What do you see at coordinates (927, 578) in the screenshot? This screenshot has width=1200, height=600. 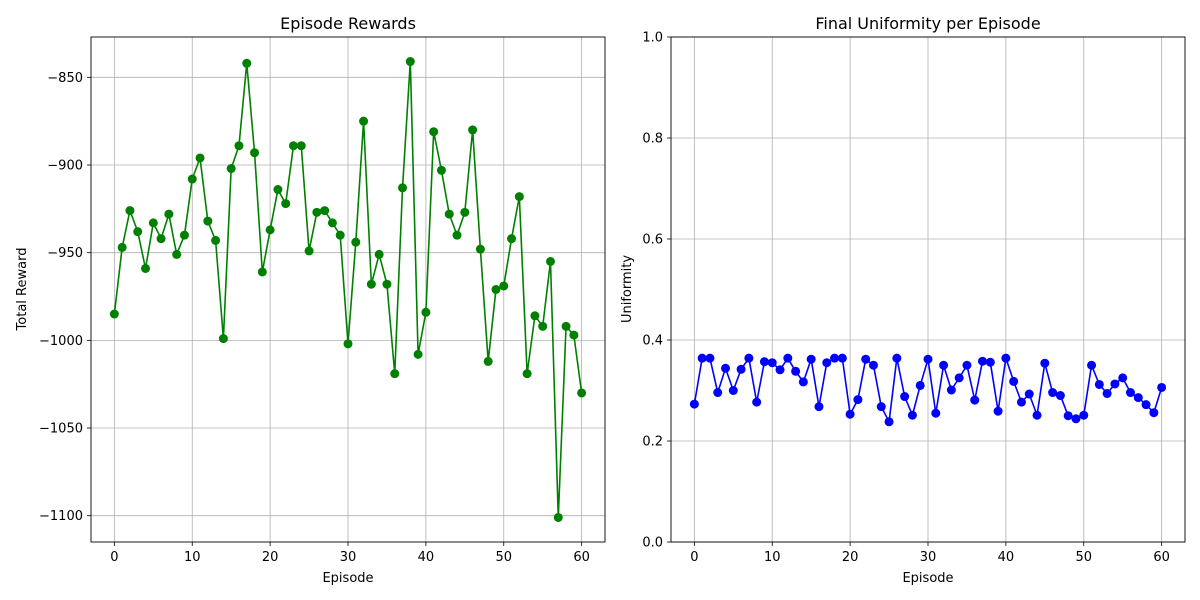 I see `x-axis-label: Episode` at bounding box center [927, 578].